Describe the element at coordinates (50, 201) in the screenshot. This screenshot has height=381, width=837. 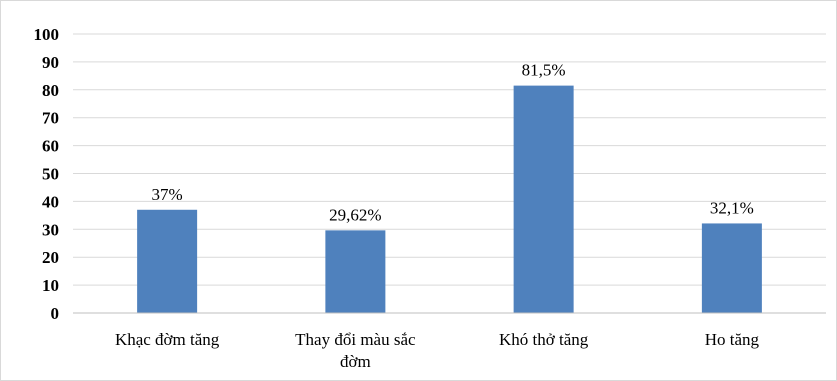
I see `y-tick-label: 40` at that location.